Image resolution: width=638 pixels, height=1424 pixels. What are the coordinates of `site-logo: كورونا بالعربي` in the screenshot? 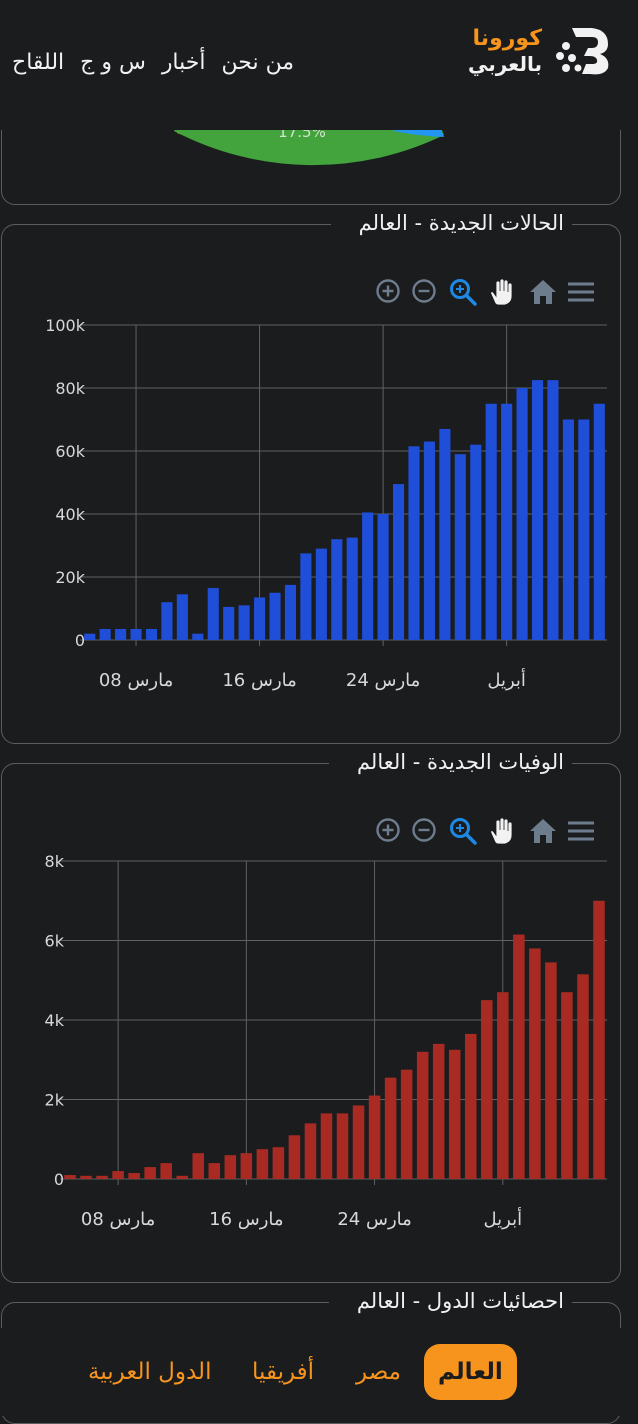 It's located at (542, 52).